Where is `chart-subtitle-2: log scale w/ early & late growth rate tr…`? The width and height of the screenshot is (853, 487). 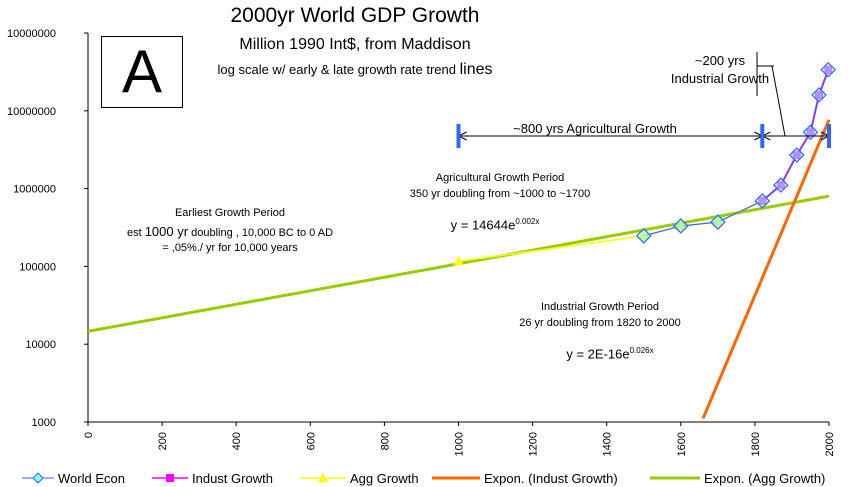
chart-subtitle-2: log scale w/ early & late growth rate tr… is located at coordinates (355, 70).